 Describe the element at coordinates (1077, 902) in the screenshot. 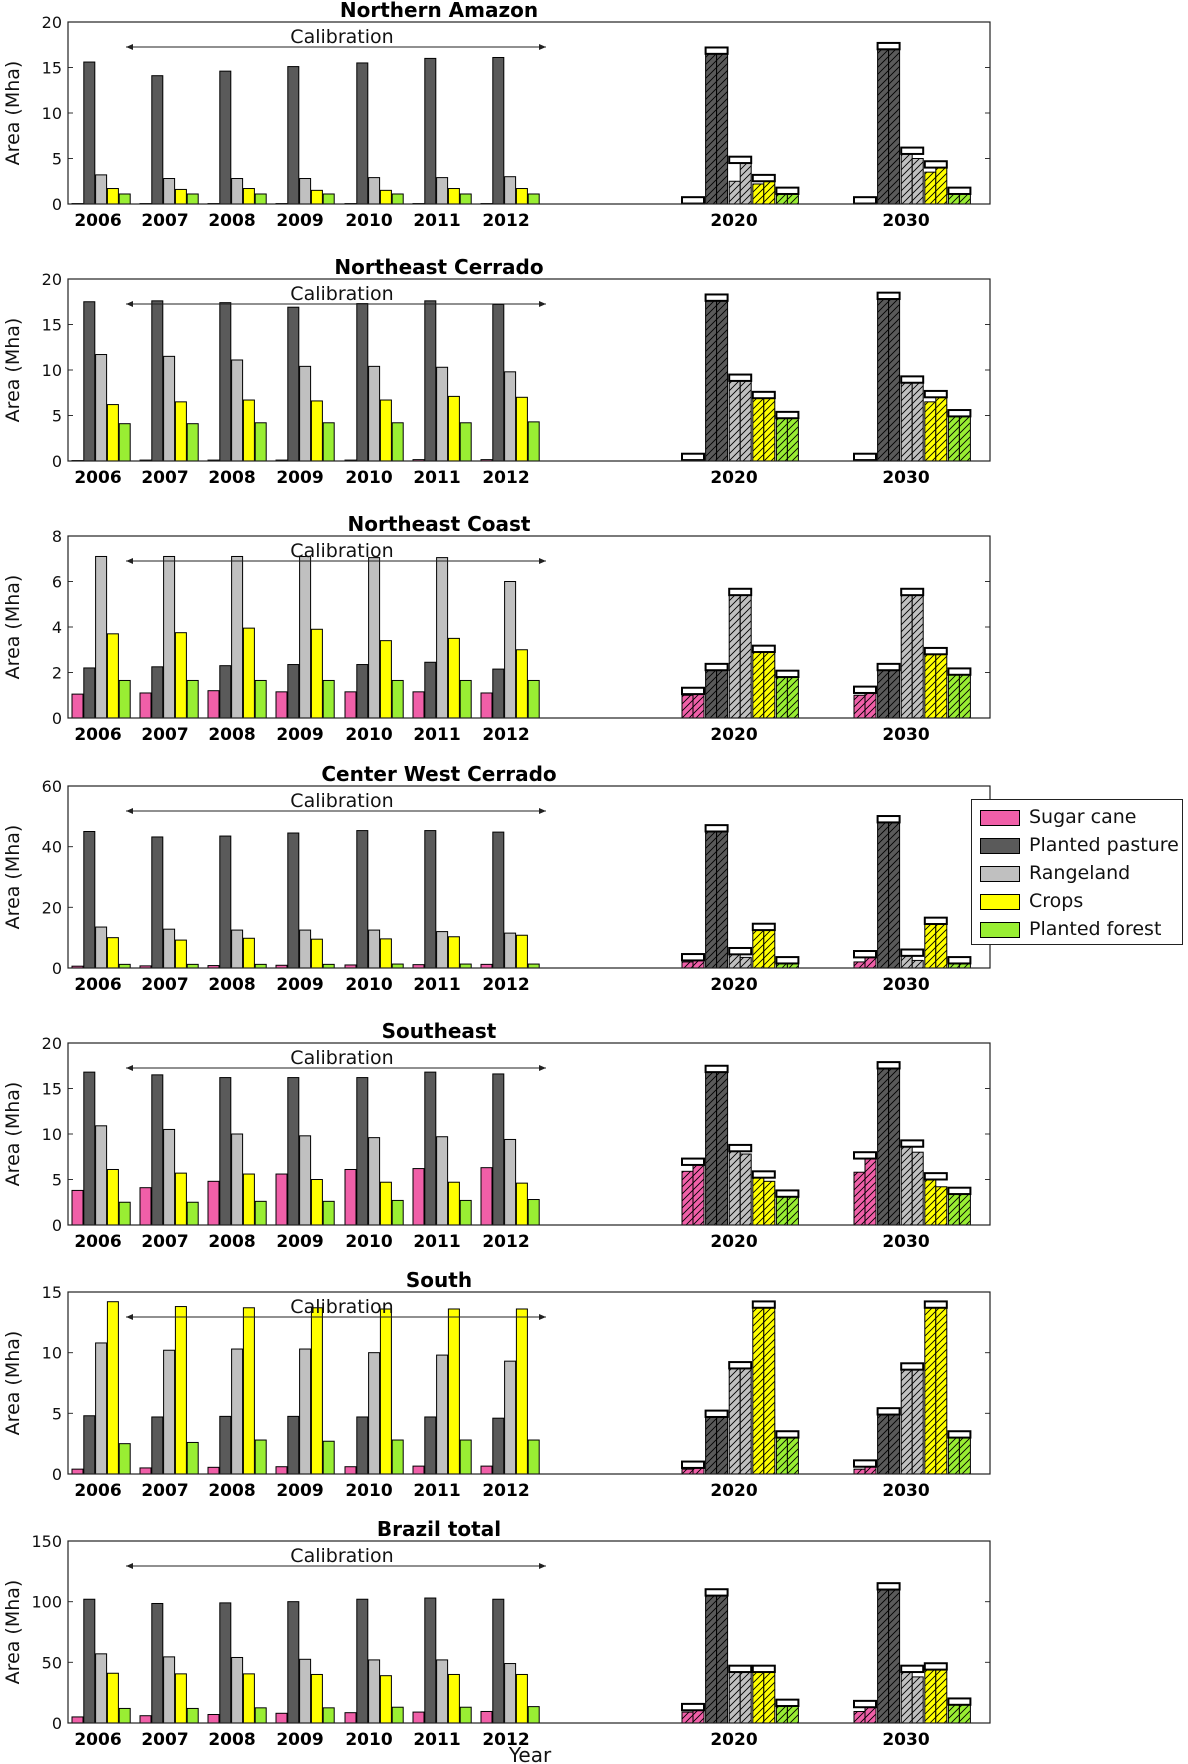

I see `legend-item: Crops` at that location.